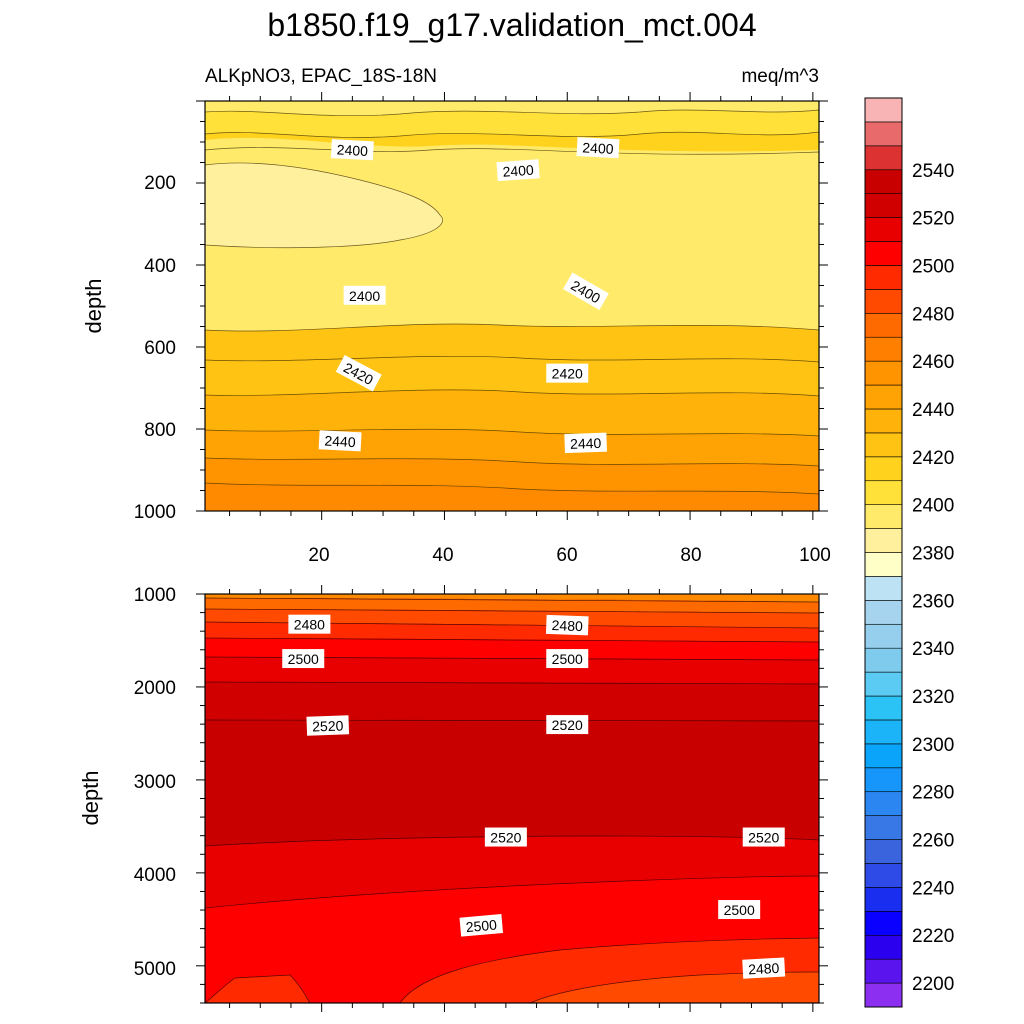 The height and width of the screenshot is (1024, 1024). Describe the element at coordinates (155, 595) in the screenshot. I see `lower-y-tick-label: 1000` at that location.